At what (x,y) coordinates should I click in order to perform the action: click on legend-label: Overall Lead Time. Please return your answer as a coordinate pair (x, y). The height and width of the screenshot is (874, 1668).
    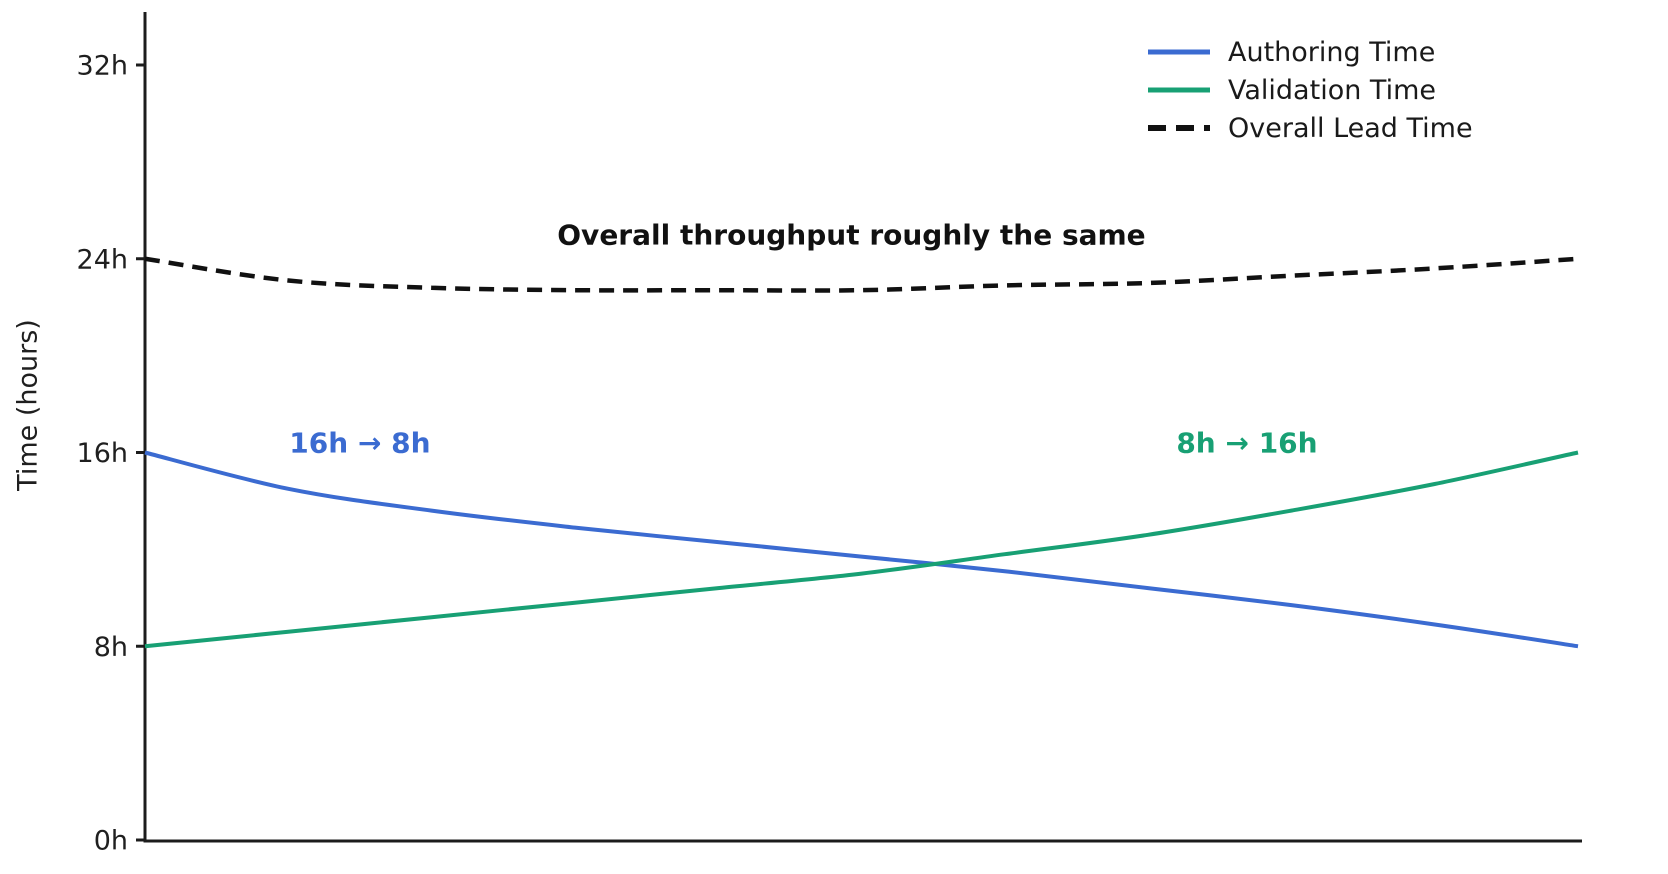
    Looking at the image, I should click on (1350, 128).